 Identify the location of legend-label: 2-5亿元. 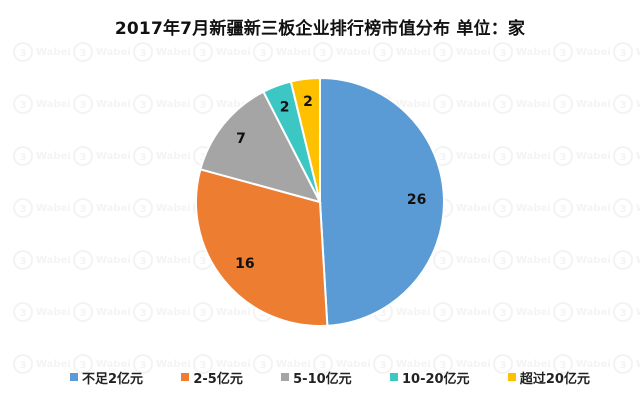
(218, 379).